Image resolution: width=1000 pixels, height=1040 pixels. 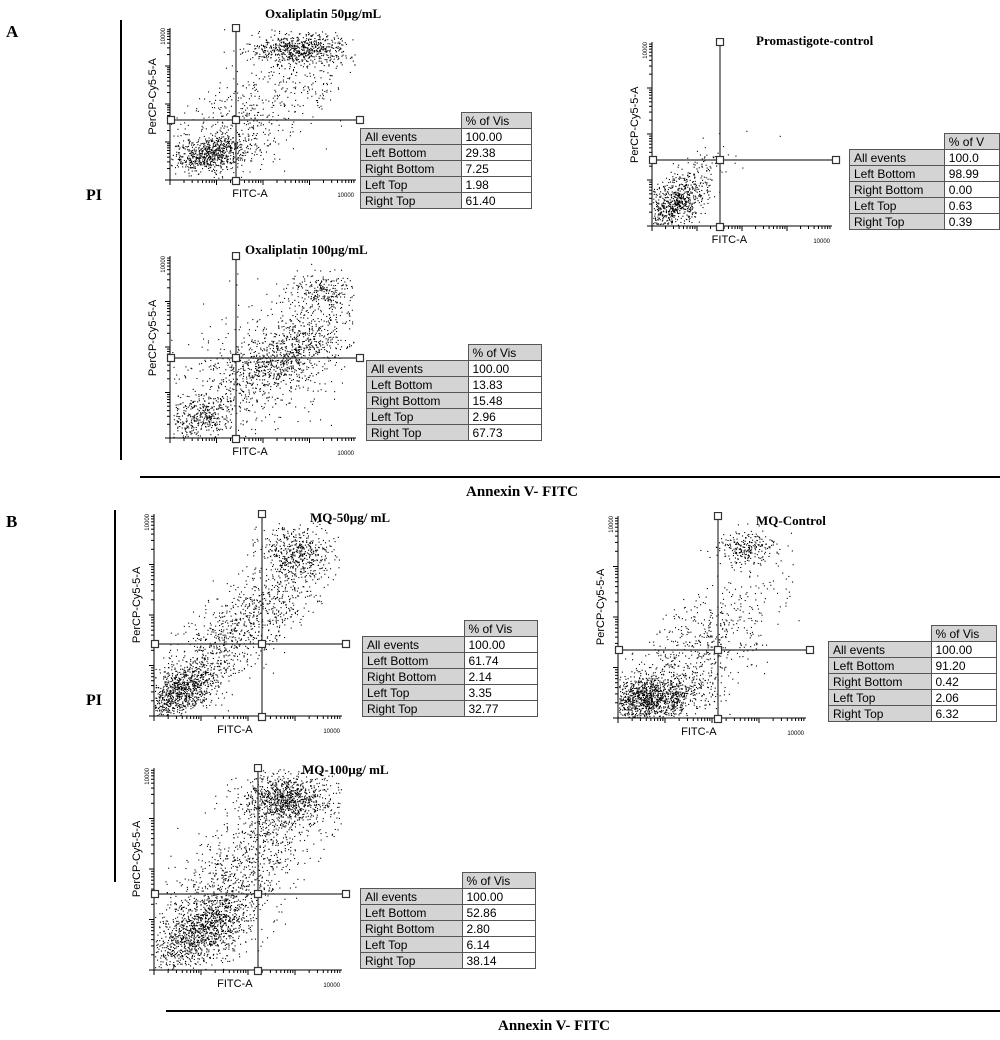 What do you see at coordinates (504, 384) in the screenshot?
I see `stats-value: 13.83` at bounding box center [504, 384].